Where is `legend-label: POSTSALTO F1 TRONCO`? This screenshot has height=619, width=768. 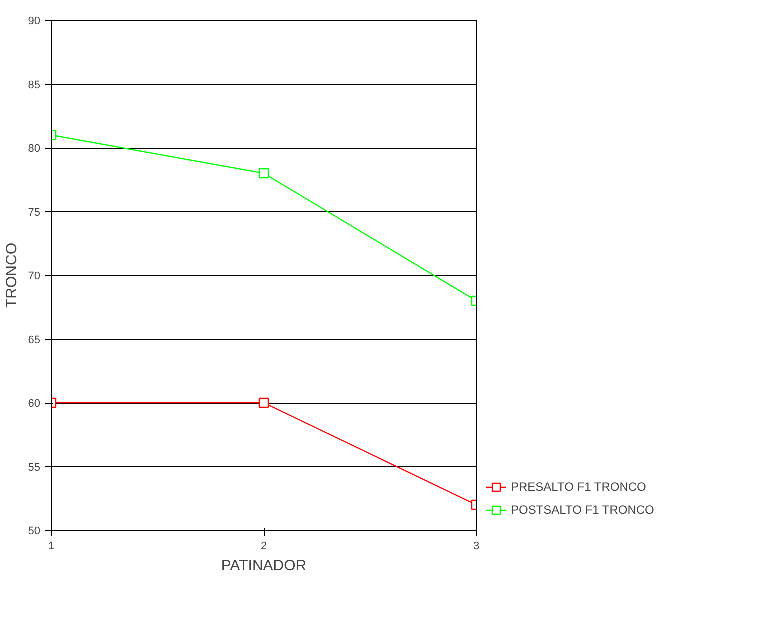 legend-label: POSTSALTO F1 TRONCO is located at coordinates (582, 510).